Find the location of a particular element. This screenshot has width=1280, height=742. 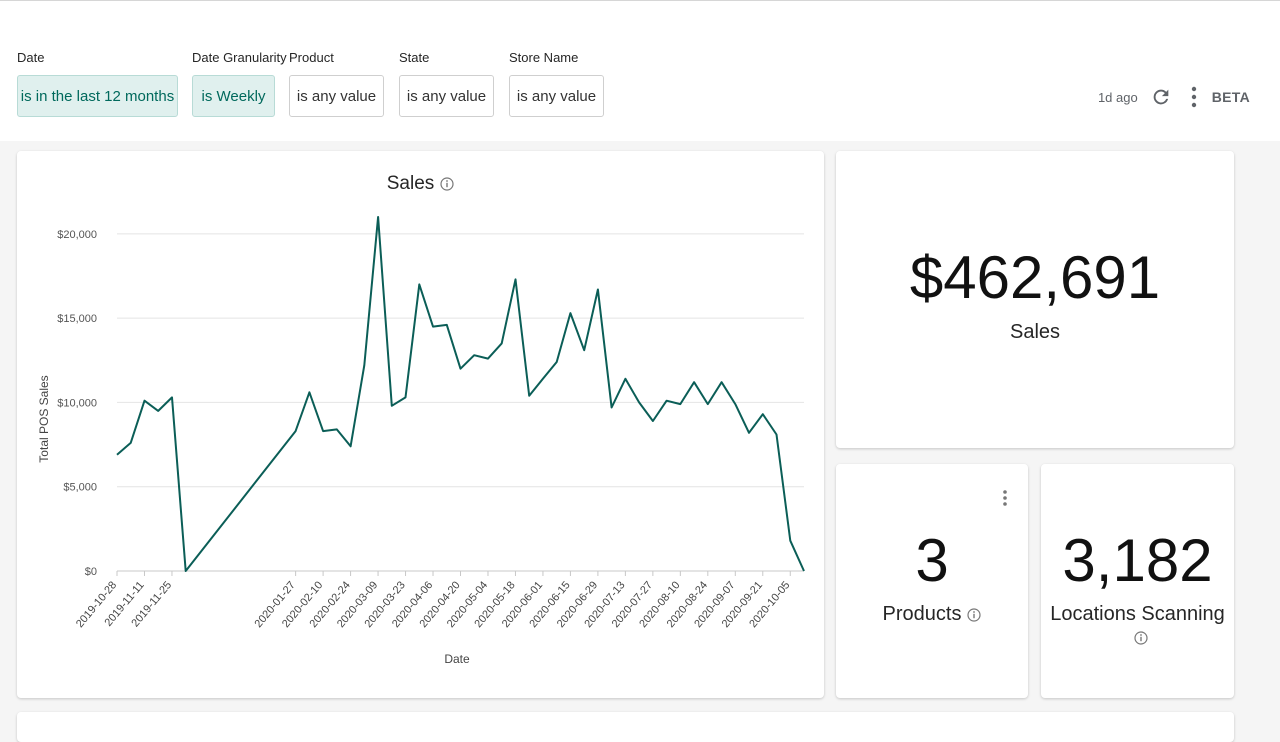

filter-state: State is any value is located at coordinates (446, 83).